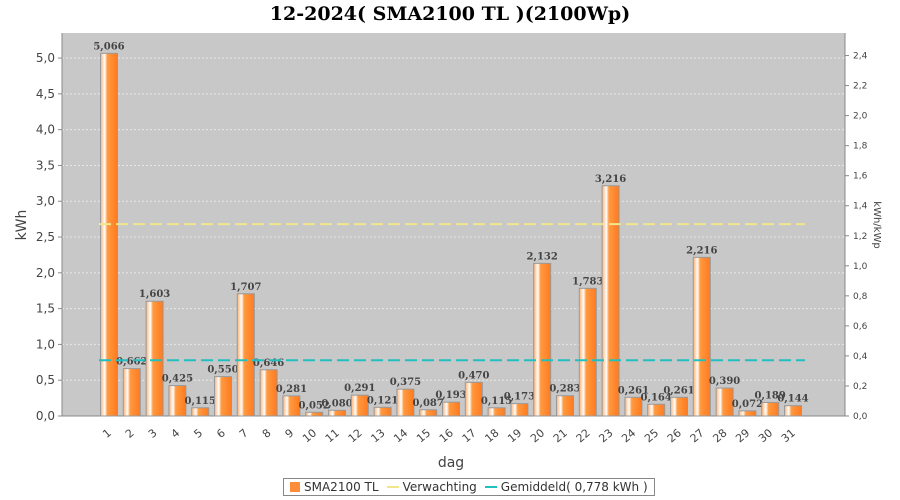 This screenshot has width=900, height=500. I want to click on x-tick-label: 16, so click(446, 435).